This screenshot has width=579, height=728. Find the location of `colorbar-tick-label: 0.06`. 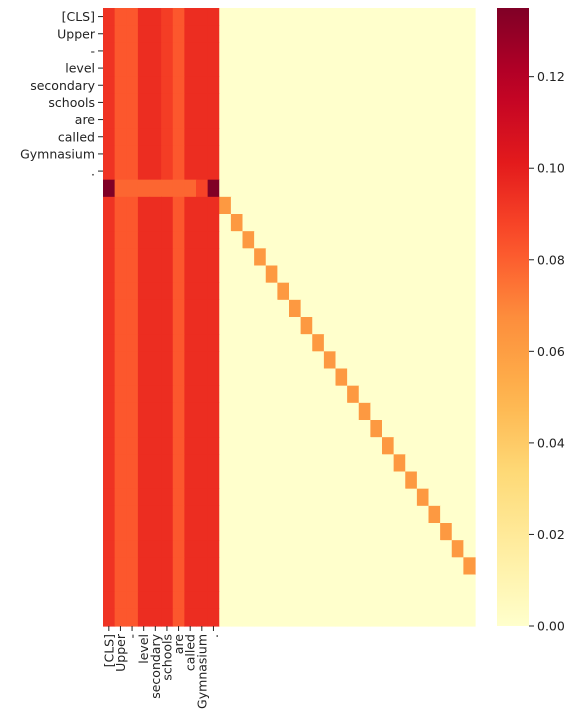

colorbar-tick-label: 0.06 is located at coordinates (551, 351).